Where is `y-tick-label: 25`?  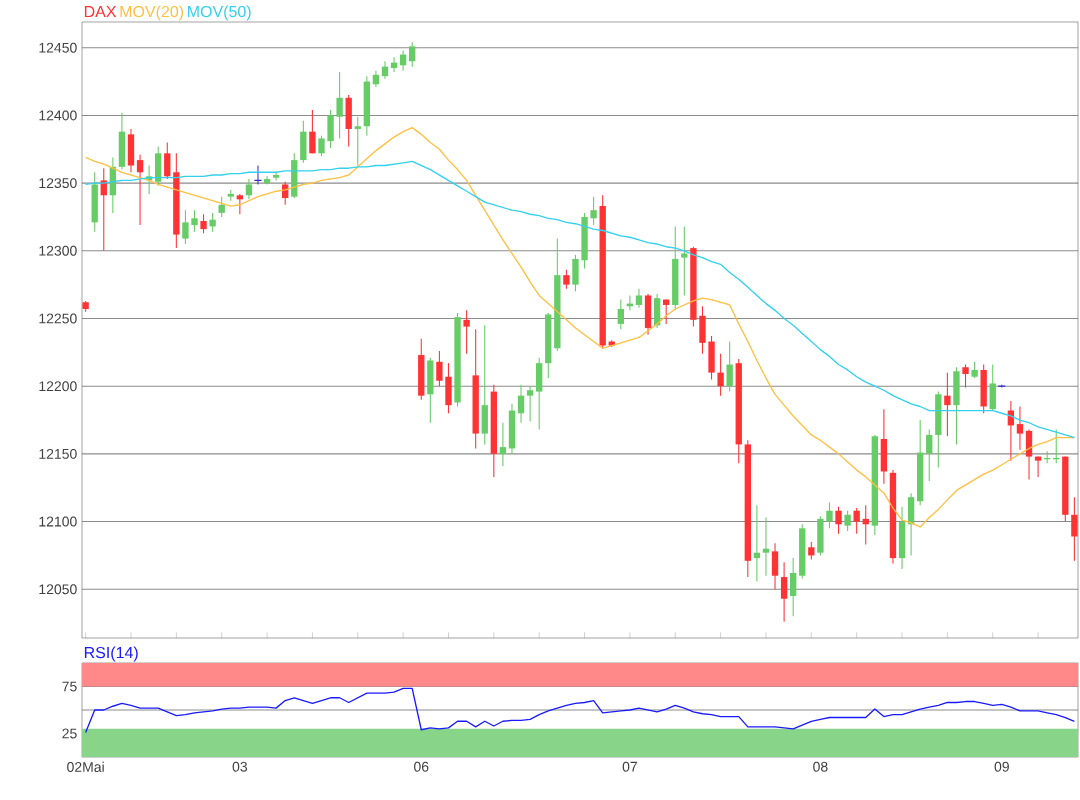 y-tick-label: 25 is located at coordinates (69, 733).